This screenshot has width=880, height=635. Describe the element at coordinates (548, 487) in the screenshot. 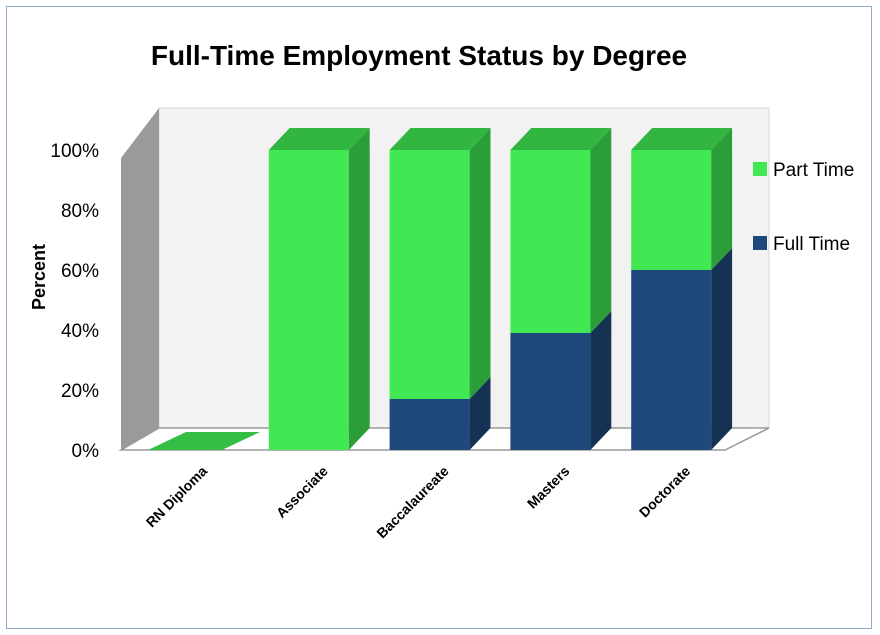

I see `x-category-label: Masters` at that location.